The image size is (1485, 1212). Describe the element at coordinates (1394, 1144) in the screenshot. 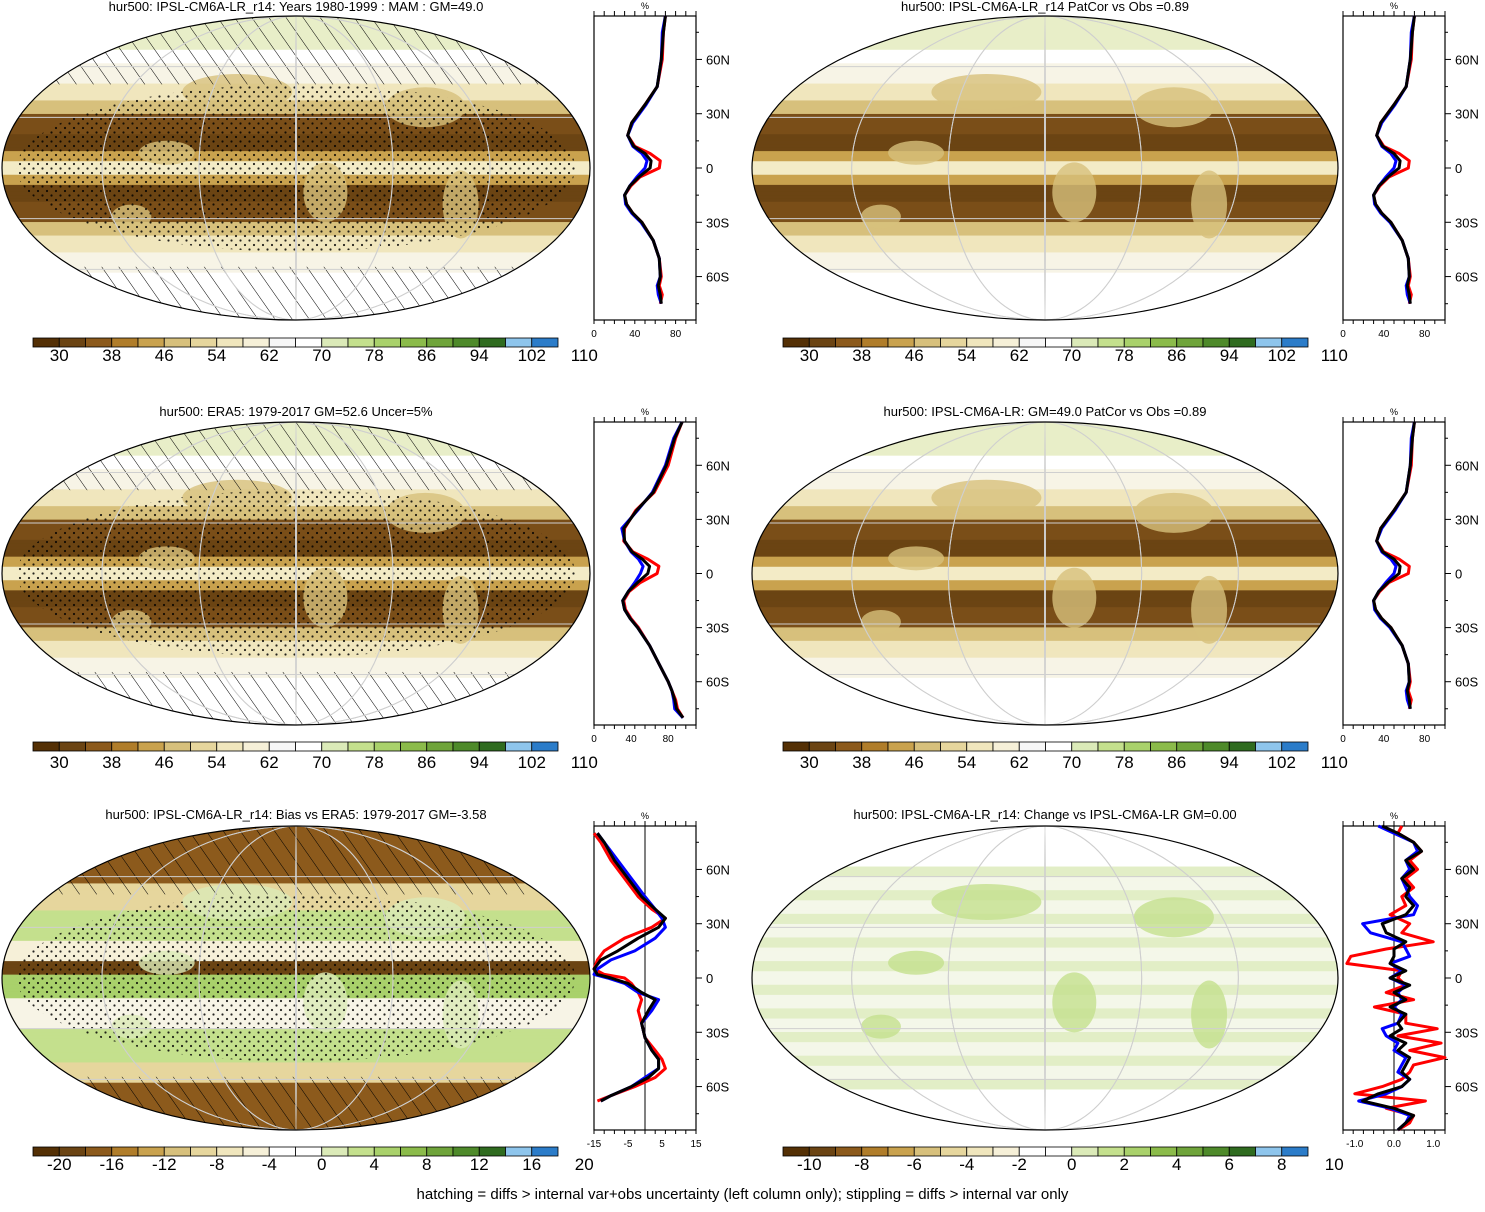

I see `zonal-x-tick-label: 0.0` at that location.